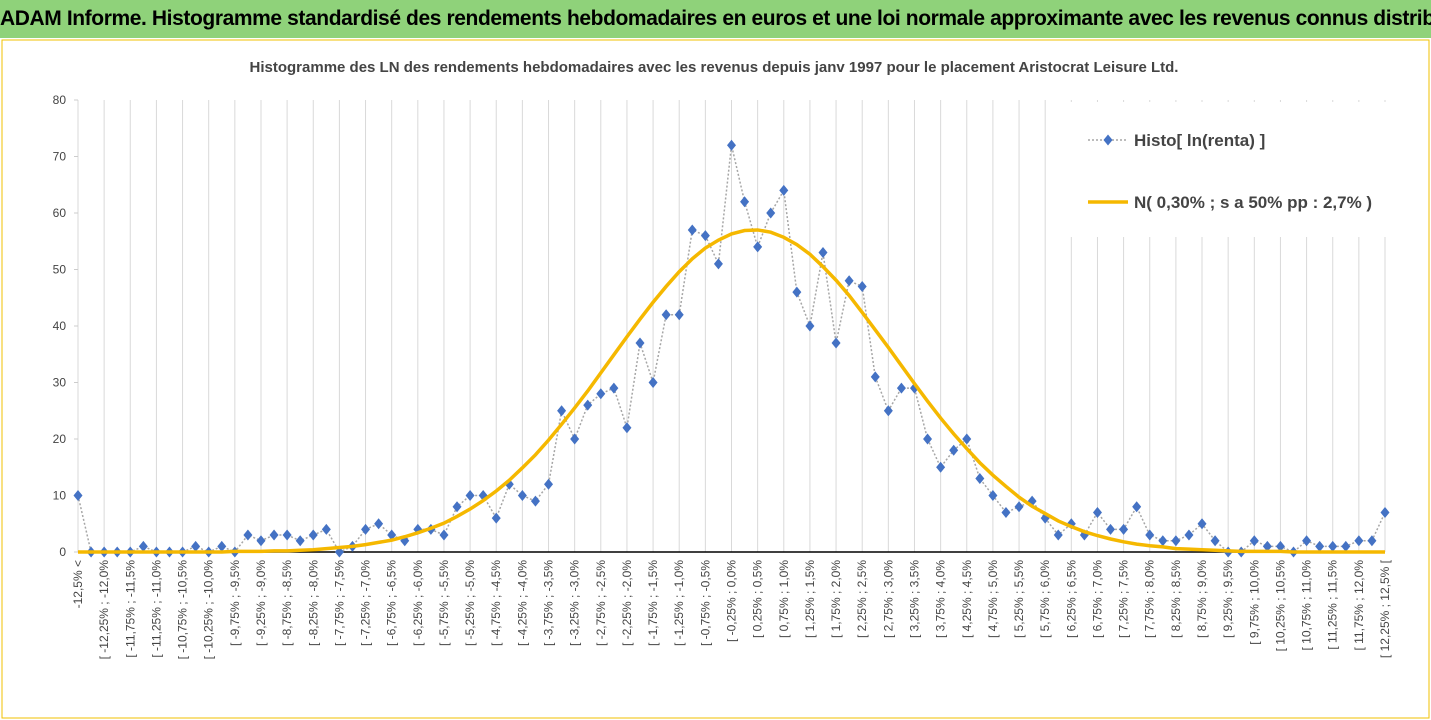 The width and height of the screenshot is (1431, 720). What do you see at coordinates (60, 383) in the screenshot?
I see `y-tick-label: 30` at bounding box center [60, 383].